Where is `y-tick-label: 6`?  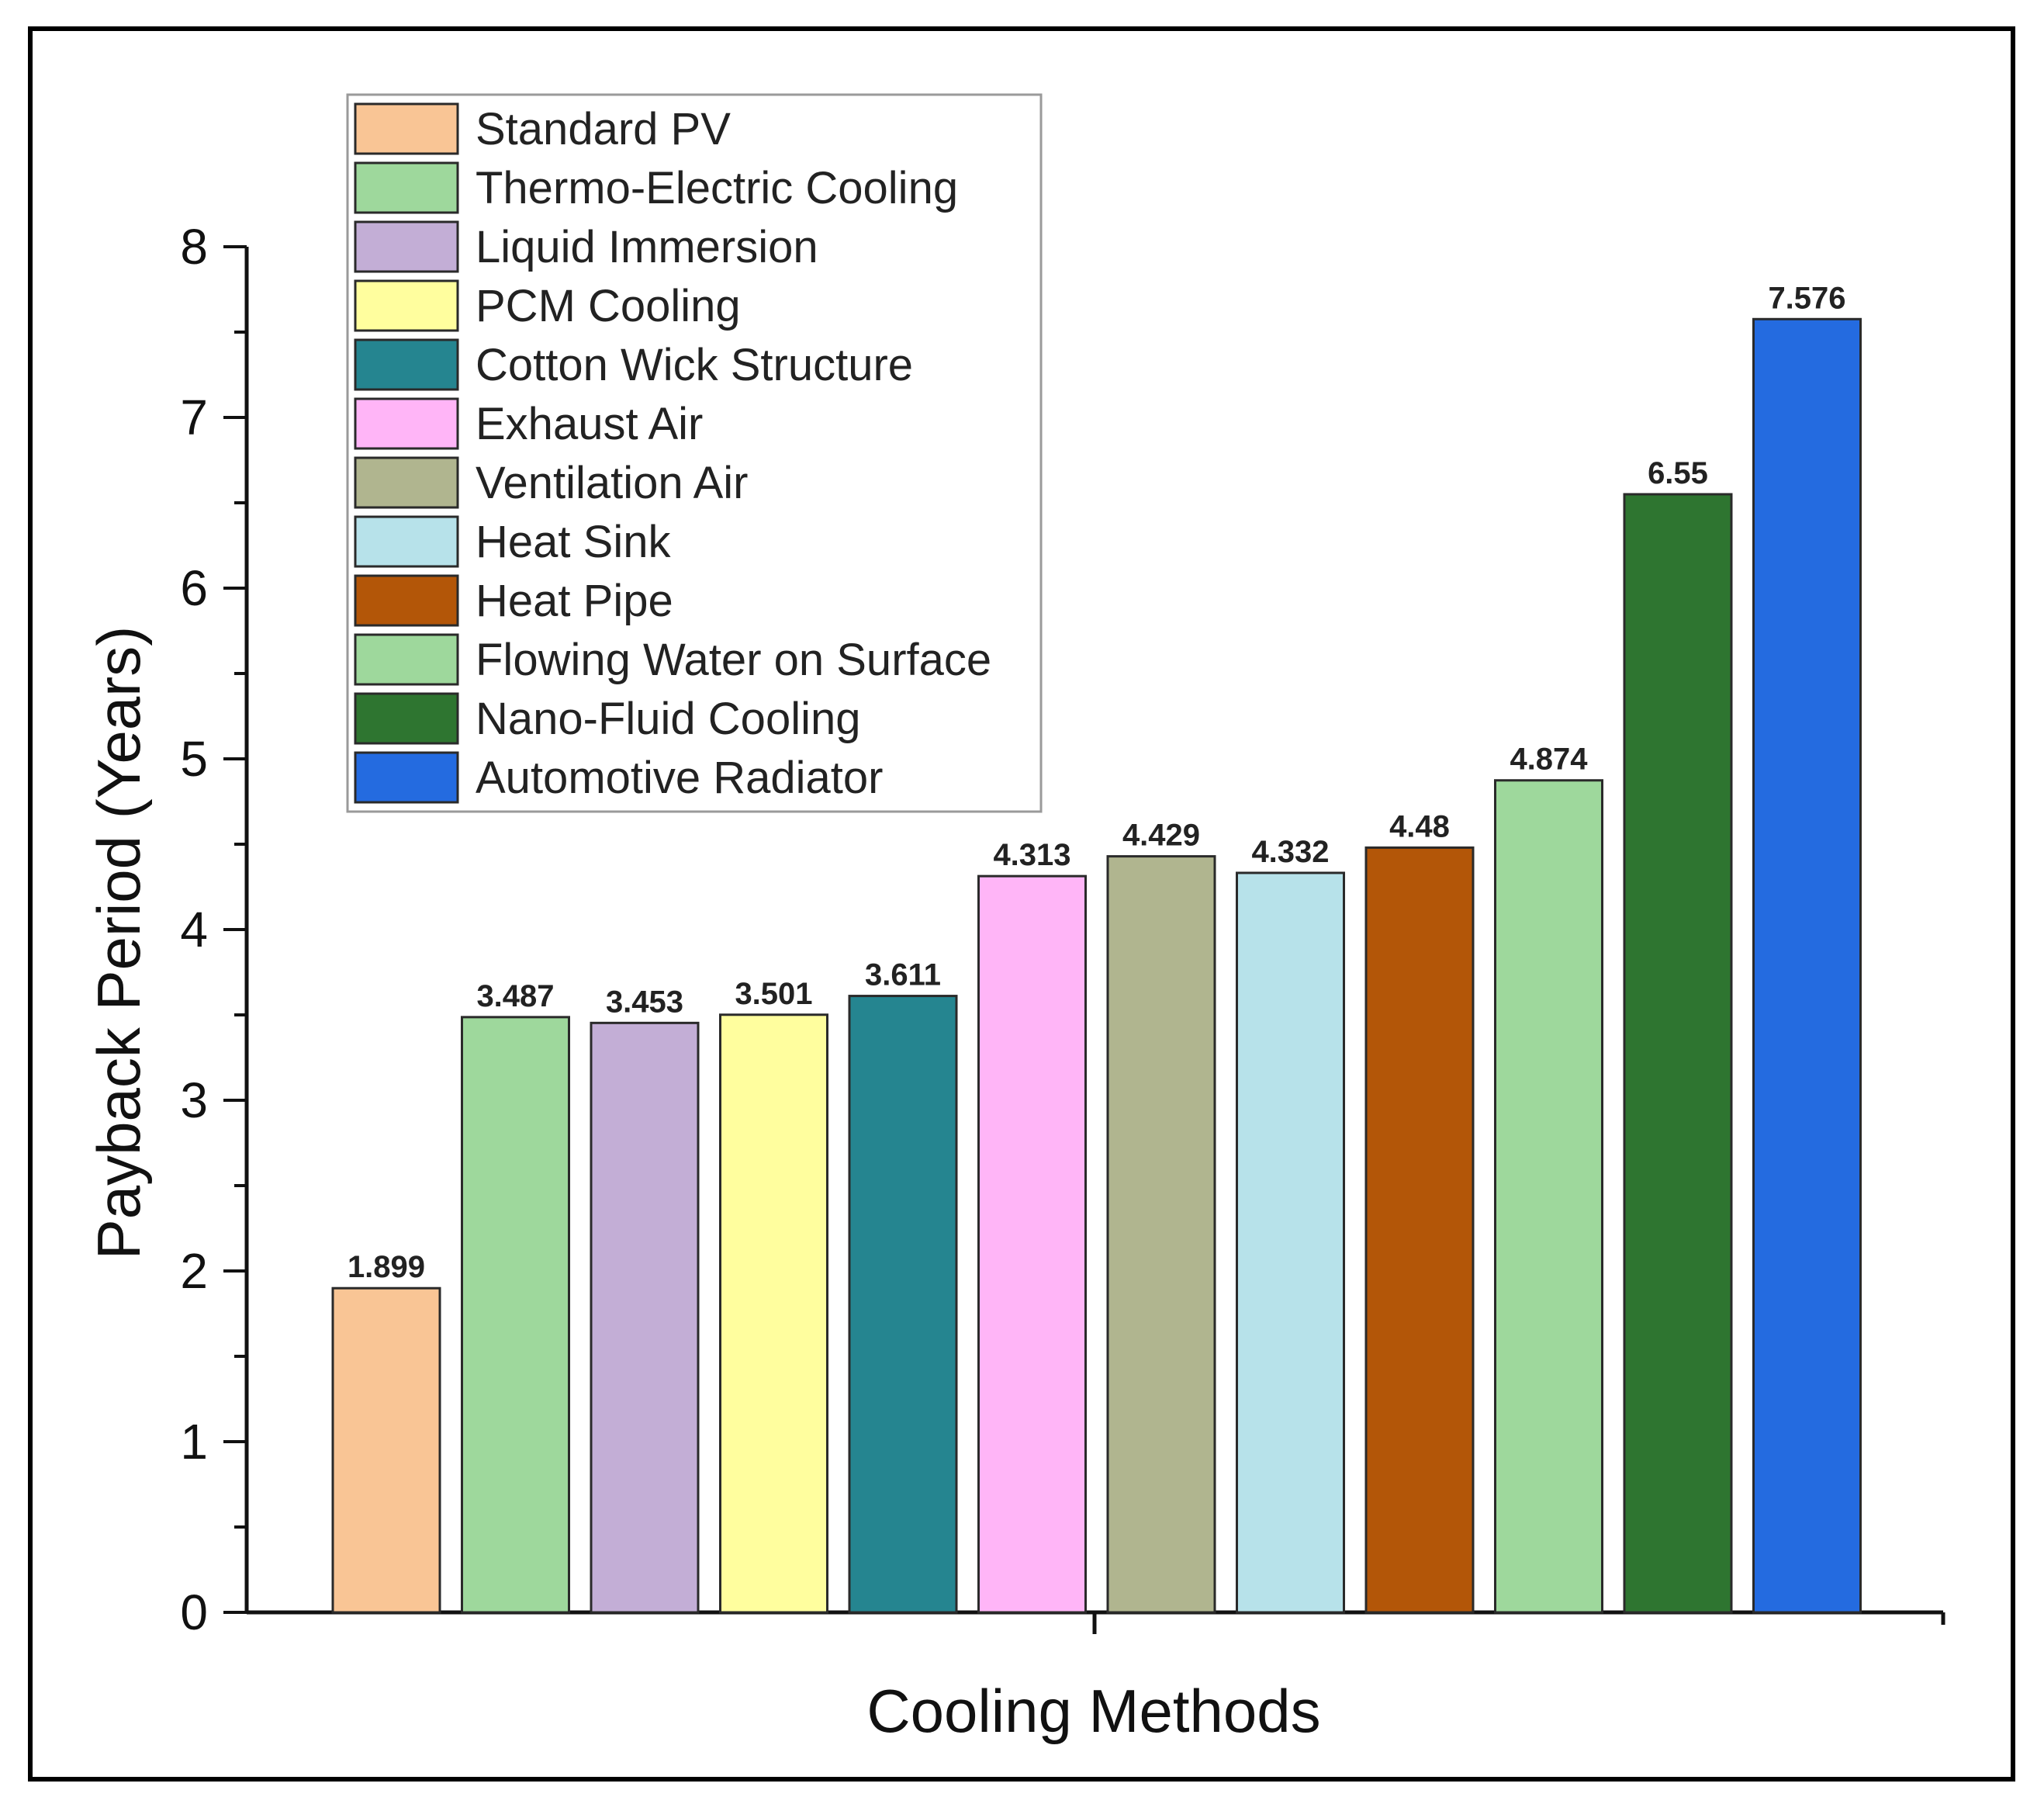 y-tick-label: 6 is located at coordinates (194, 588).